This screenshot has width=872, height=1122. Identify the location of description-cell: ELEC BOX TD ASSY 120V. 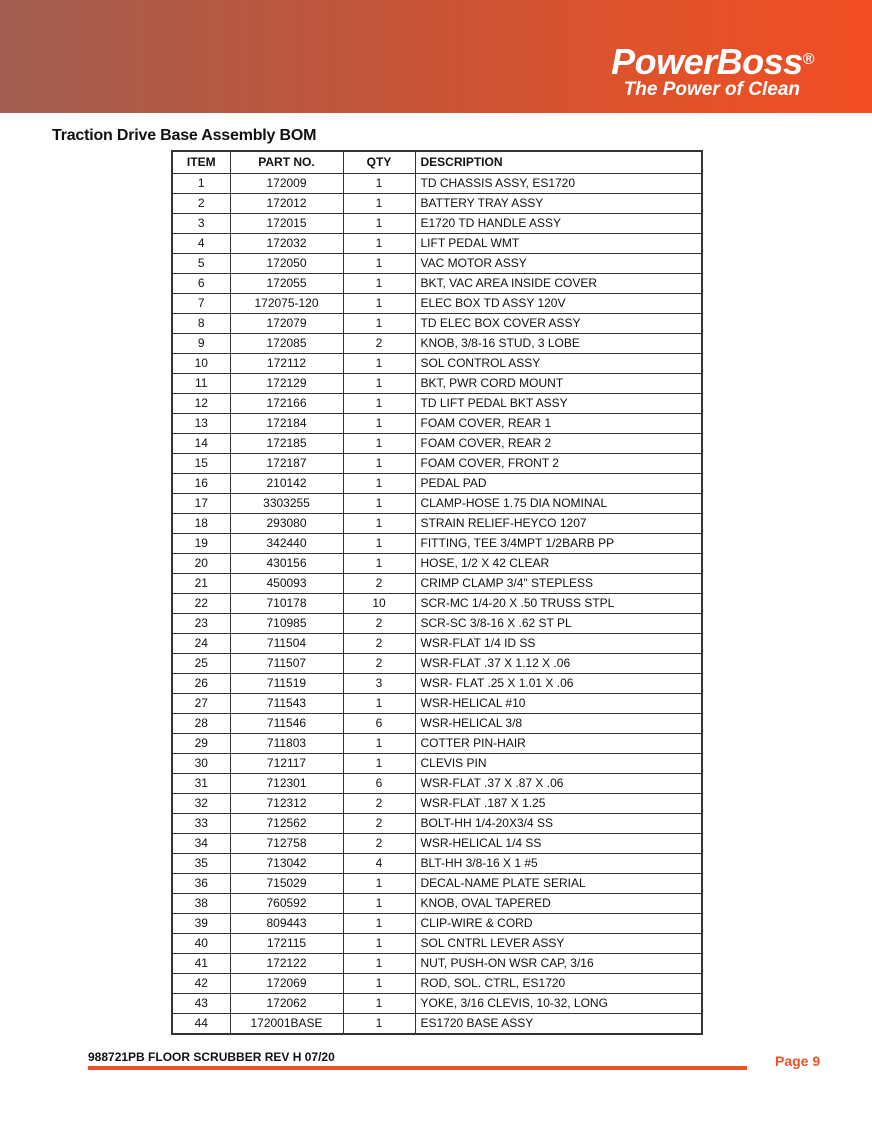
(558, 303).